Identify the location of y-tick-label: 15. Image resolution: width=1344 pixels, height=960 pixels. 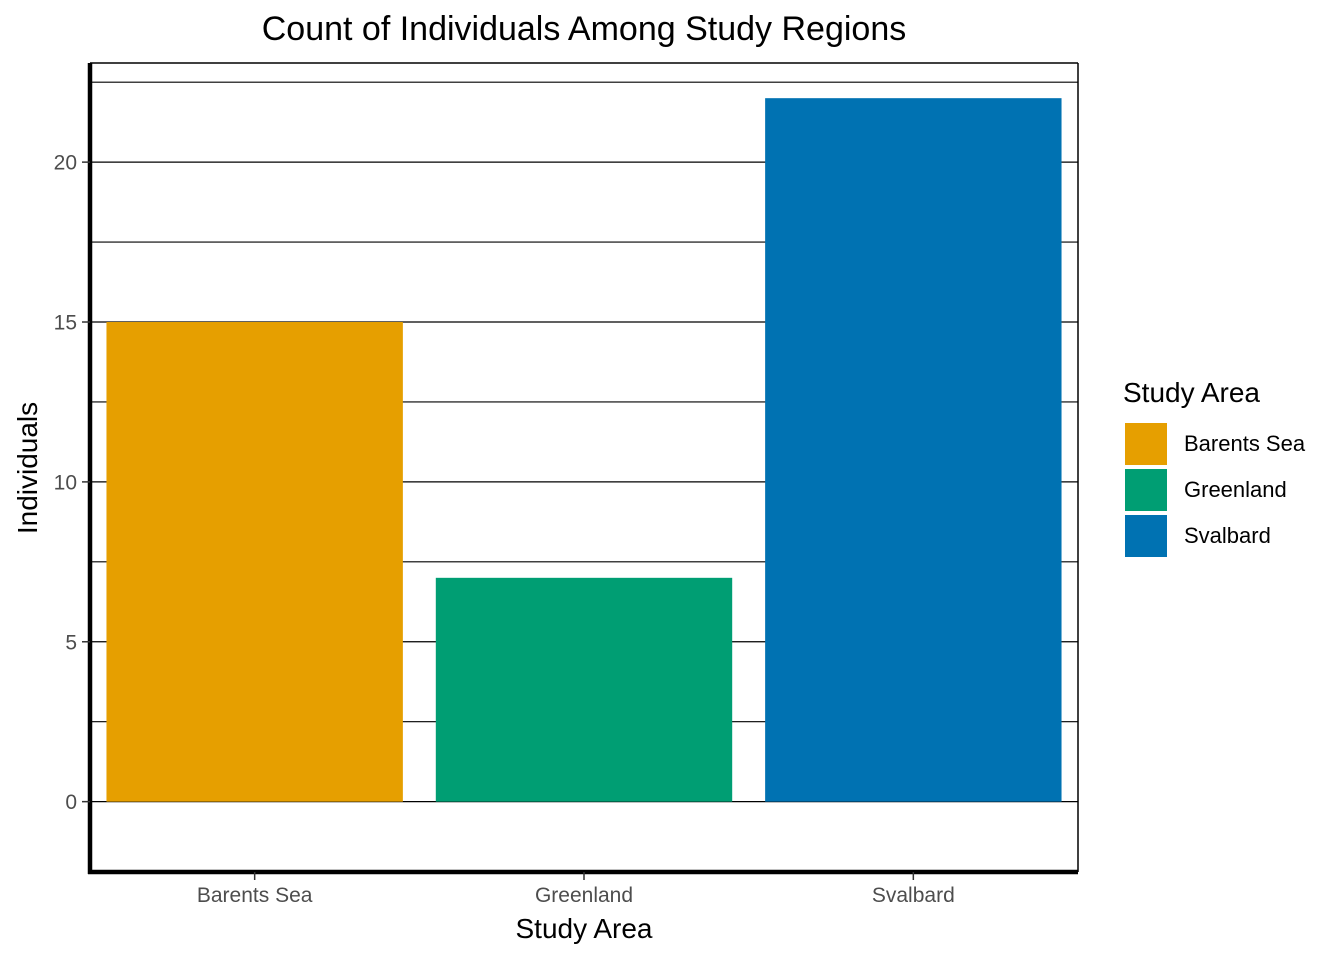
(65, 323).